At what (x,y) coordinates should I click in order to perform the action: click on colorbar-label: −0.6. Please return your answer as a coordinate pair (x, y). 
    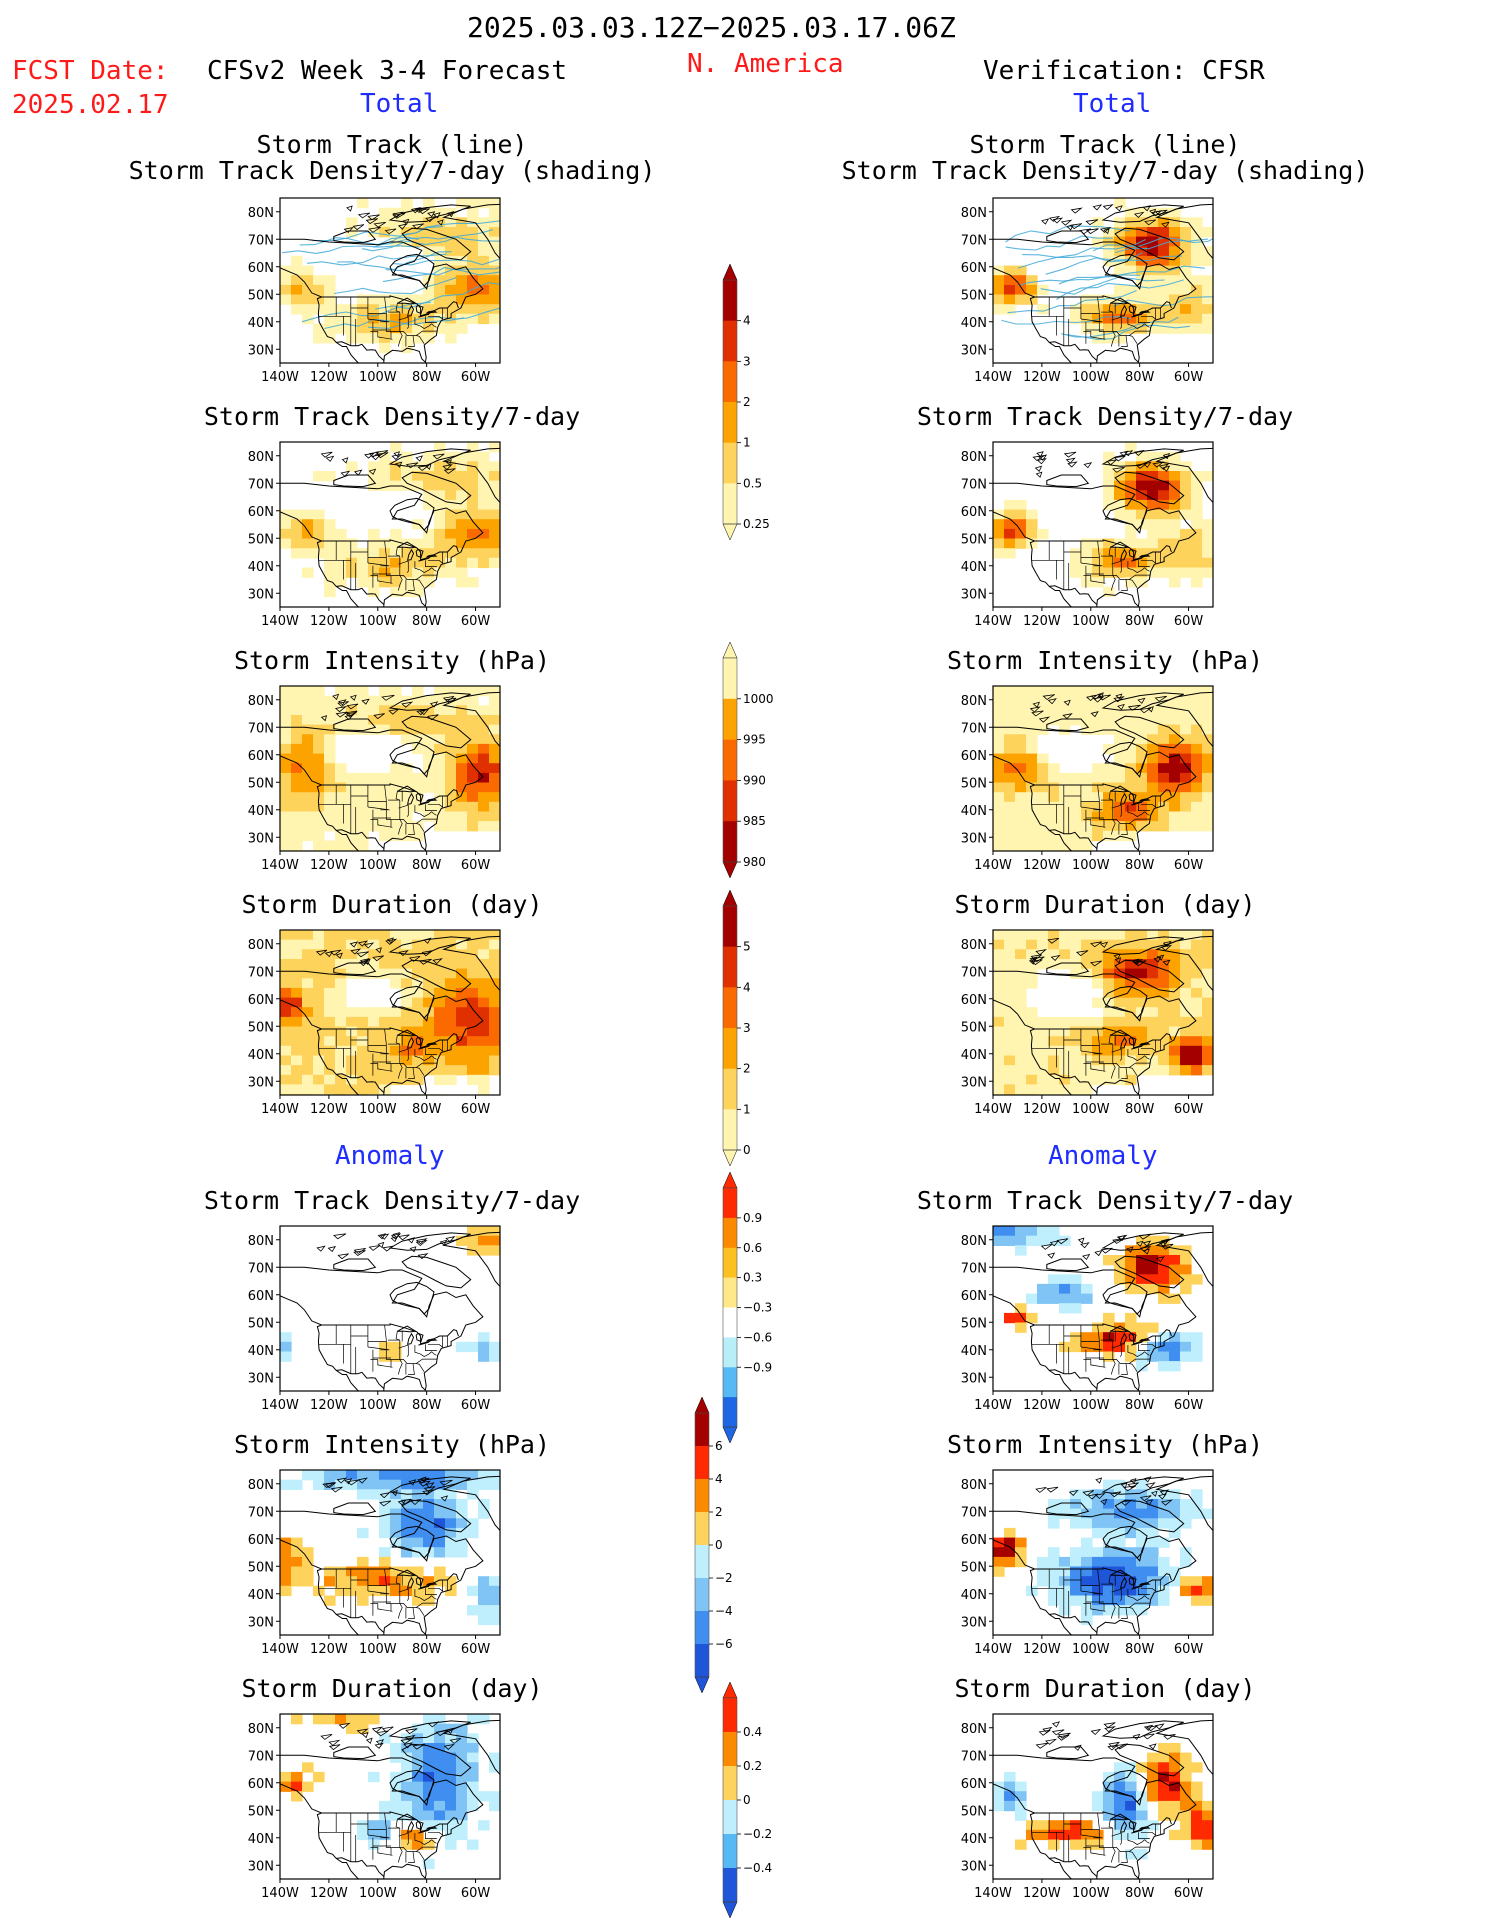
    Looking at the image, I should click on (757, 1337).